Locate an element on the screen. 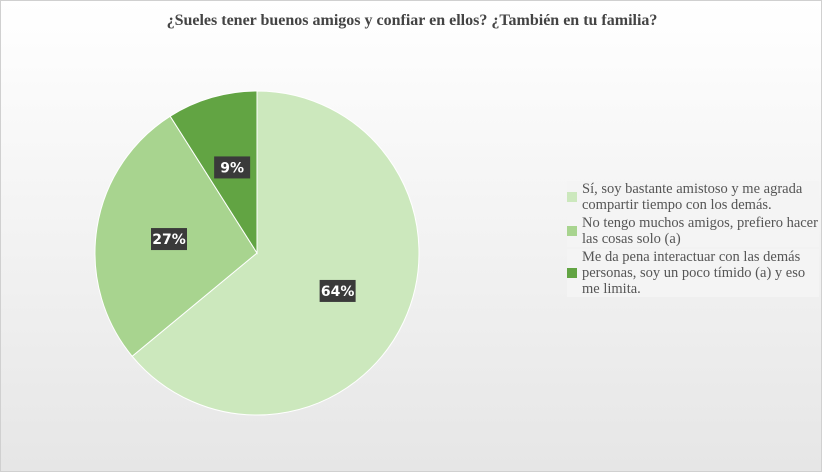  data-label: 64% is located at coordinates (338, 292).